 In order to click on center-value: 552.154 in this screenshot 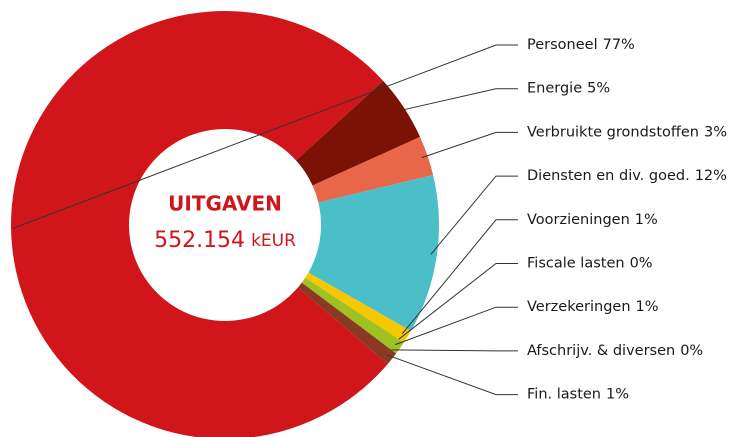, I will do `click(199, 240)`.